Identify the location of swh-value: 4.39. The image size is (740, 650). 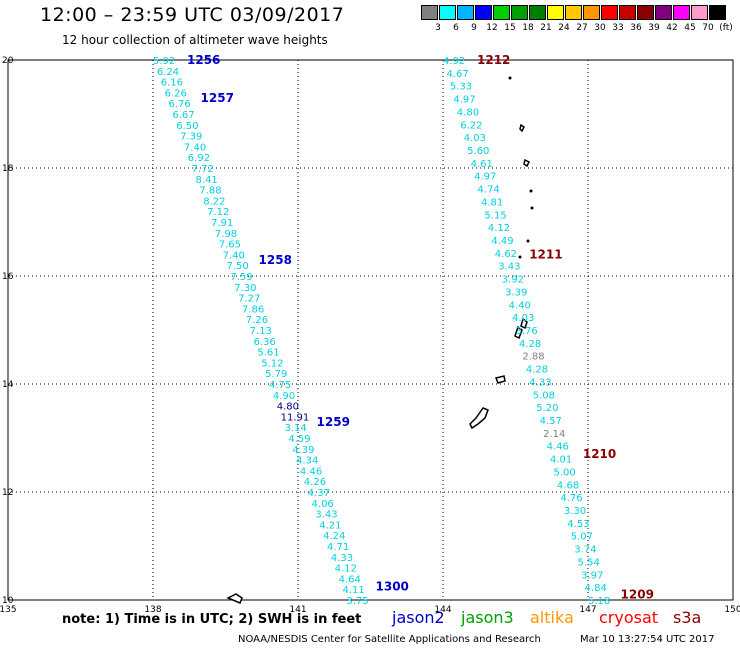
(303, 450).